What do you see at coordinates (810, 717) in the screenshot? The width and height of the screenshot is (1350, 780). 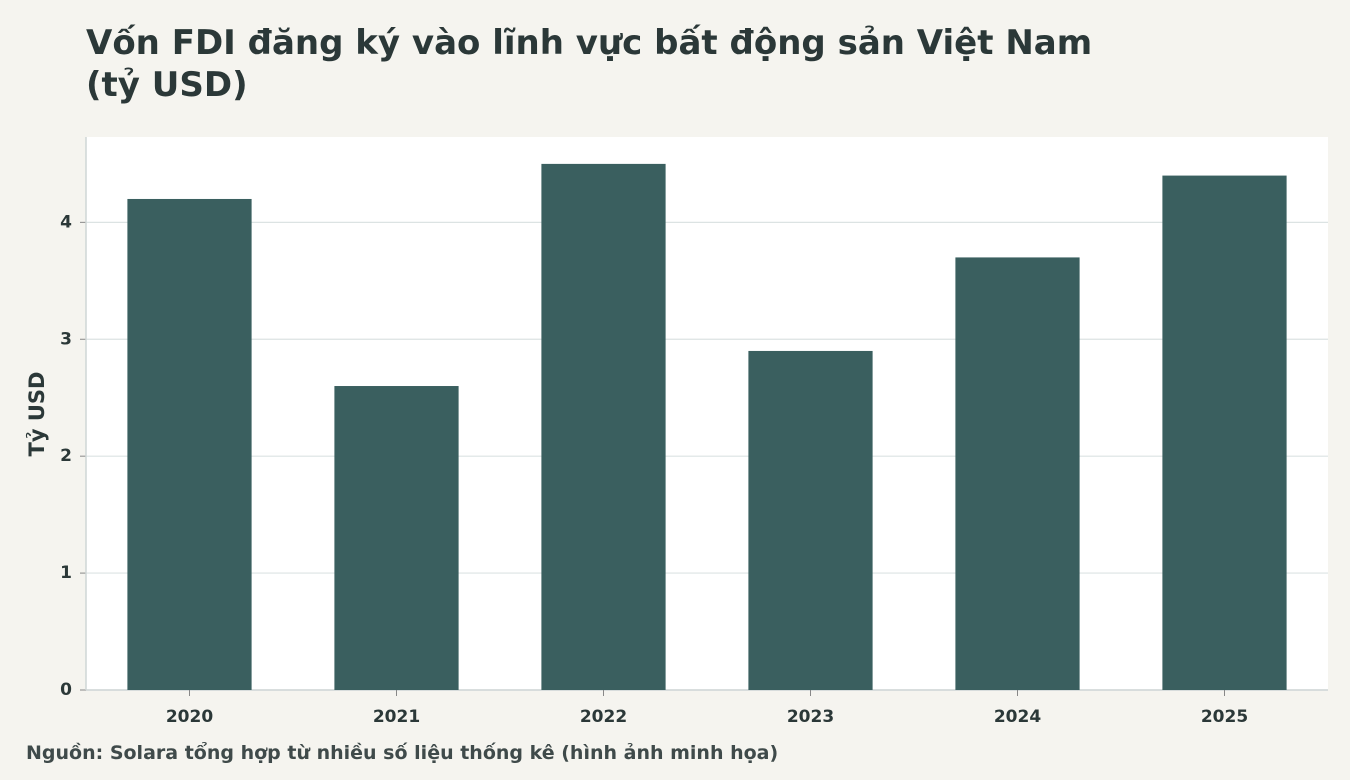 I see `x-tick-label: 2023` at bounding box center [810, 717].